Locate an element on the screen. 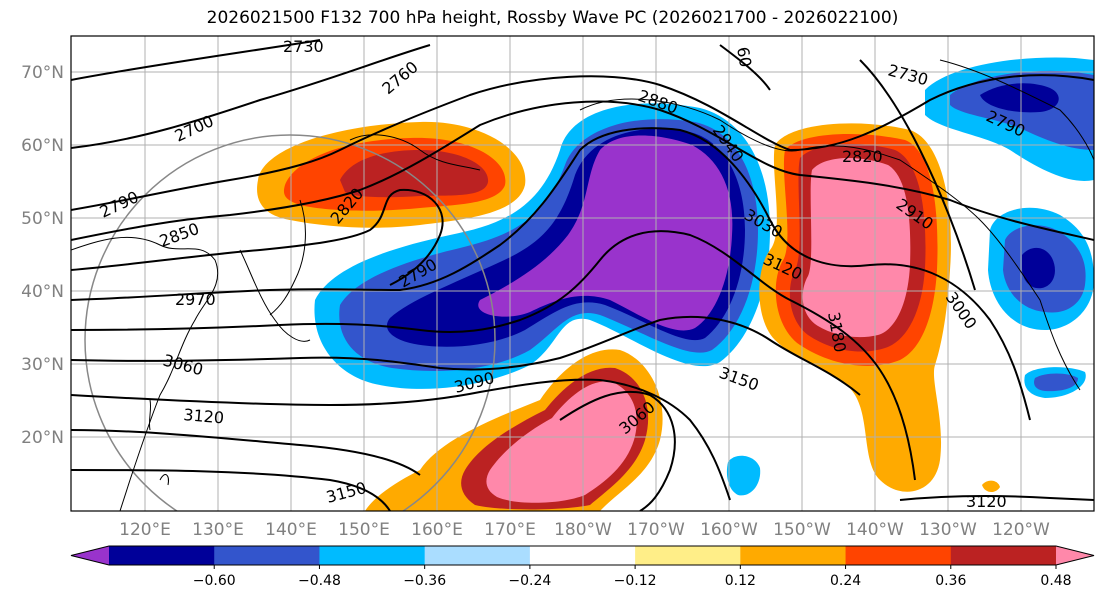 This screenshot has width=1105, height=604. lat-label: 50°N is located at coordinates (42, 219).